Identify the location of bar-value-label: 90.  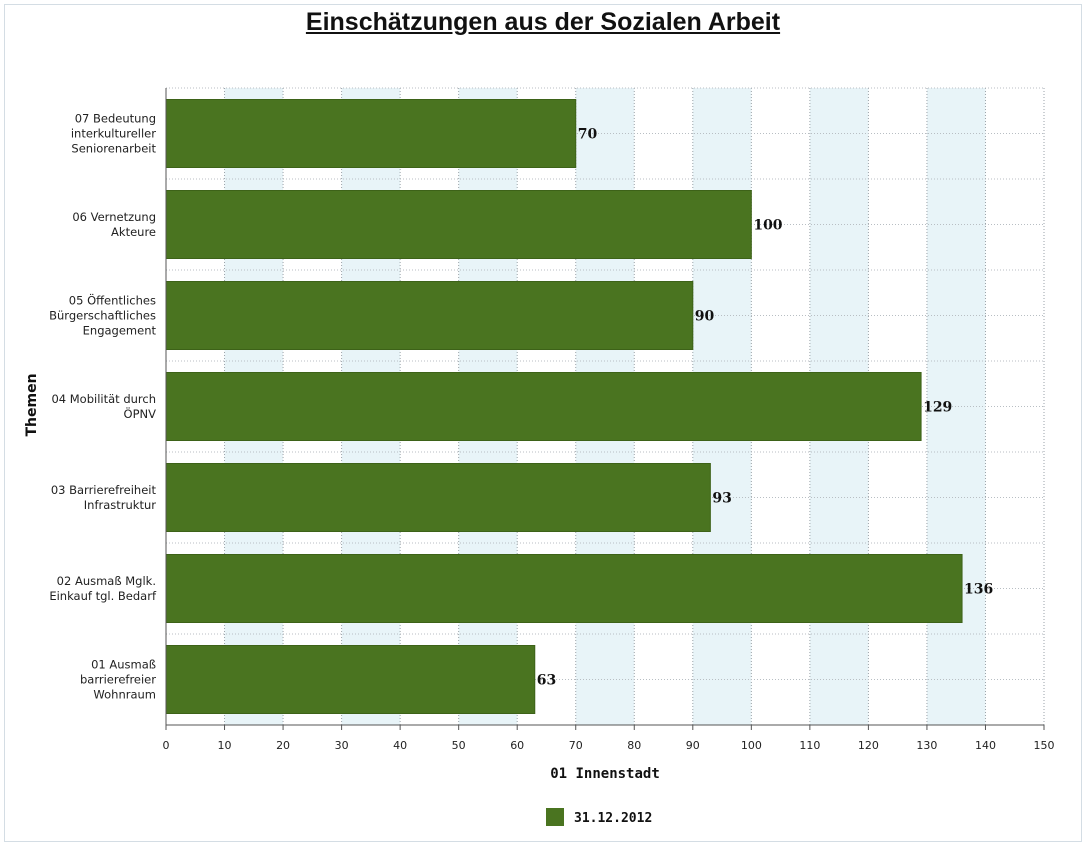
(705, 317).